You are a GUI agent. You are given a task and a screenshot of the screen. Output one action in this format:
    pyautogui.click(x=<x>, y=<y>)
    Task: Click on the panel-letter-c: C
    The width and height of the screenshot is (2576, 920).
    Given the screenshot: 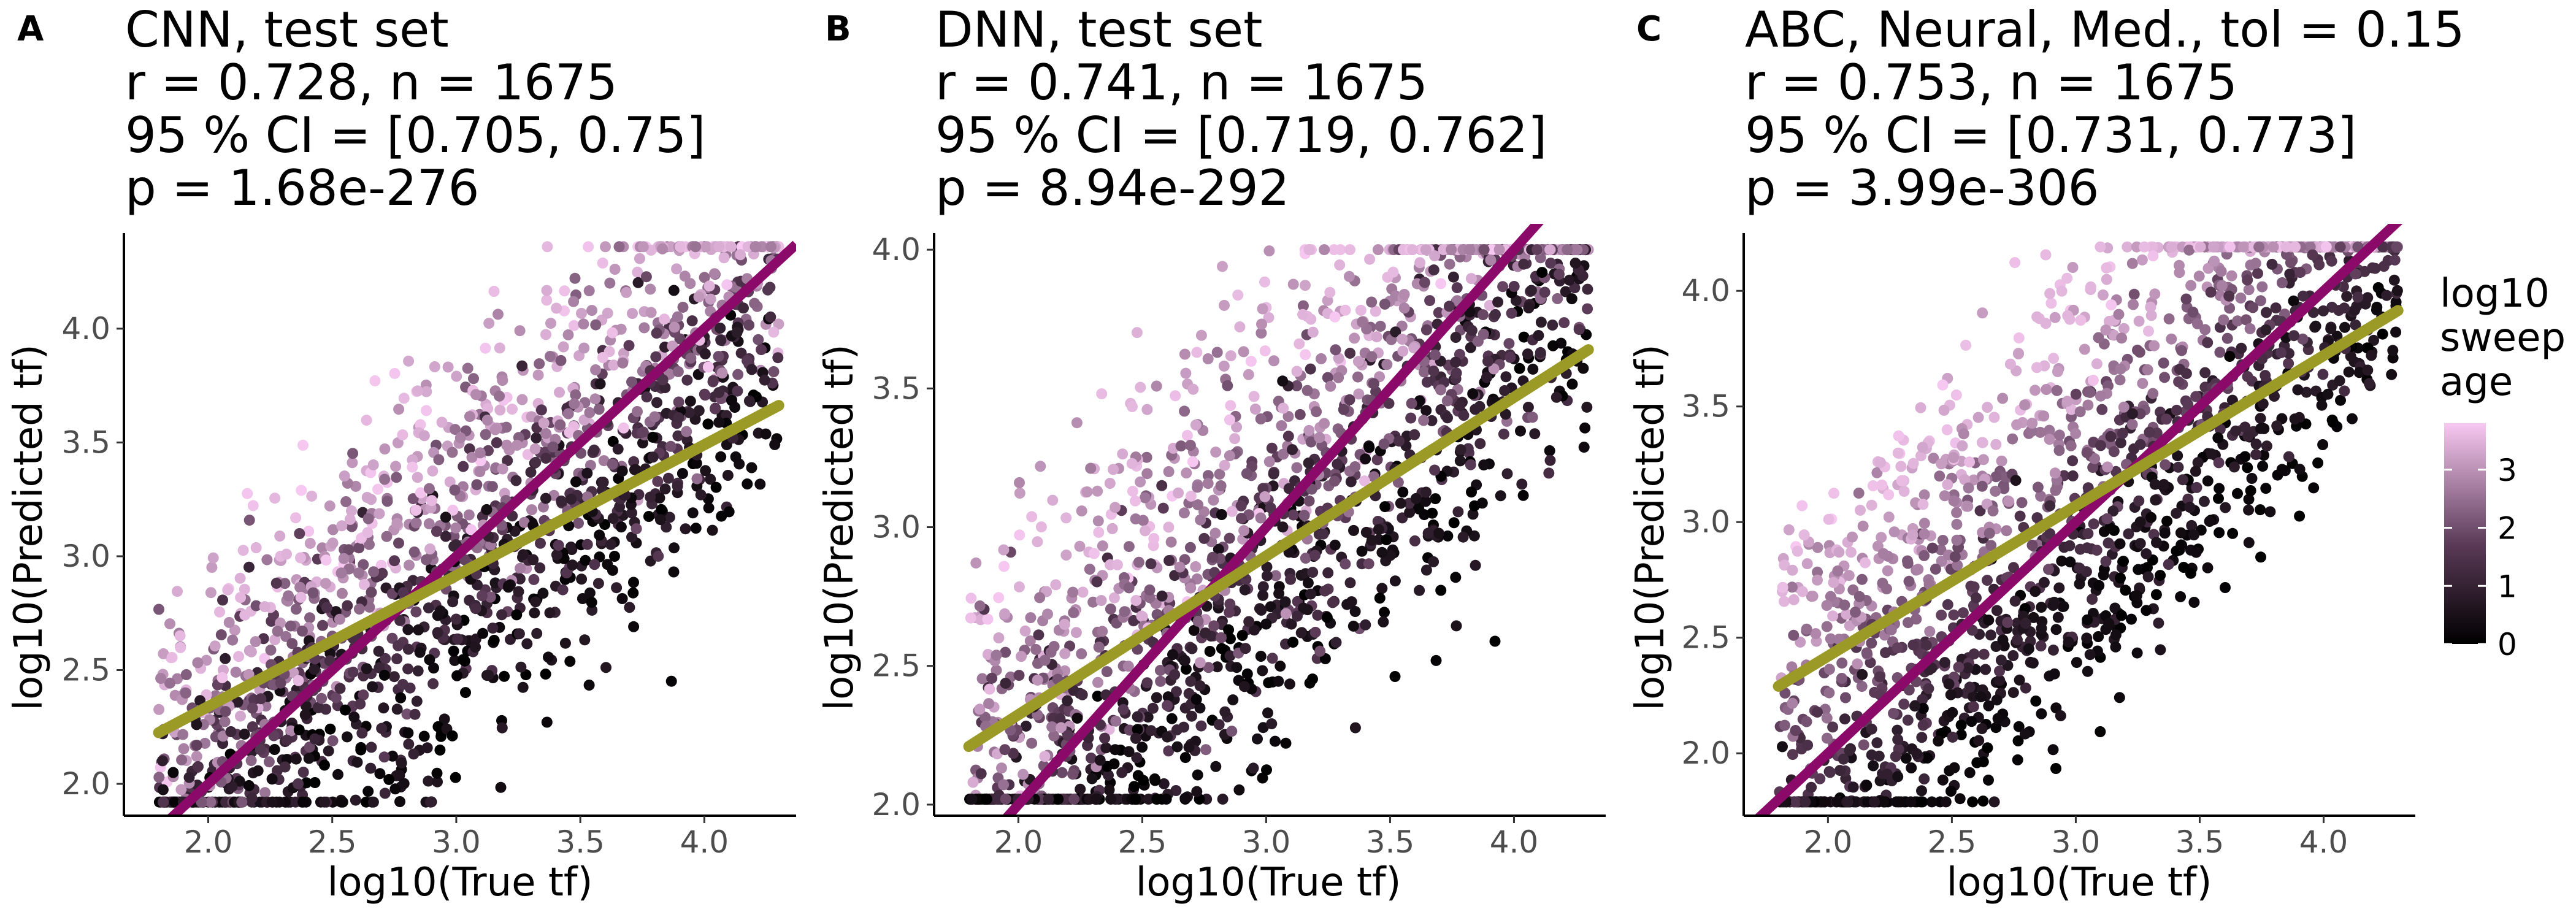 What is the action you would take?
    pyautogui.click(x=1649, y=29)
    